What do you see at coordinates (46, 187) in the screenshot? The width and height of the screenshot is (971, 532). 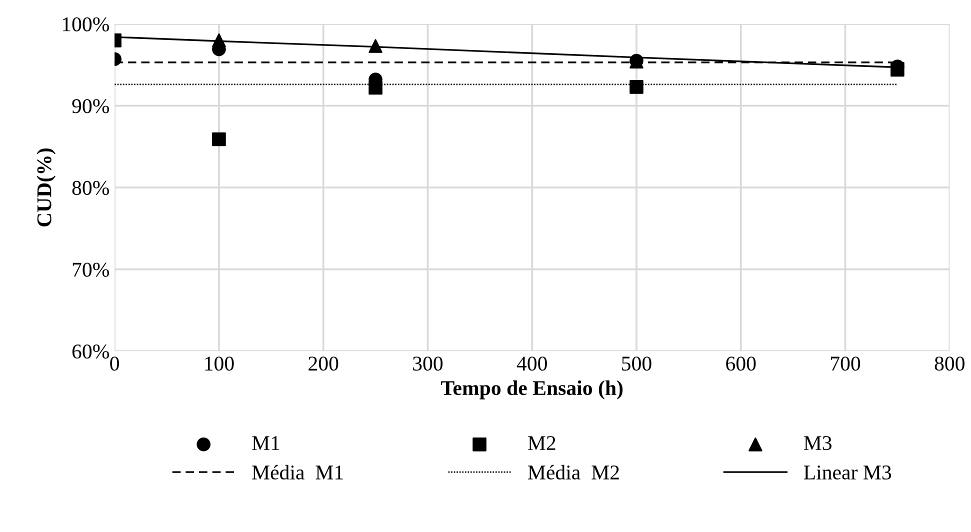 I see `y-axis-title: CUD(%)` at bounding box center [46, 187].